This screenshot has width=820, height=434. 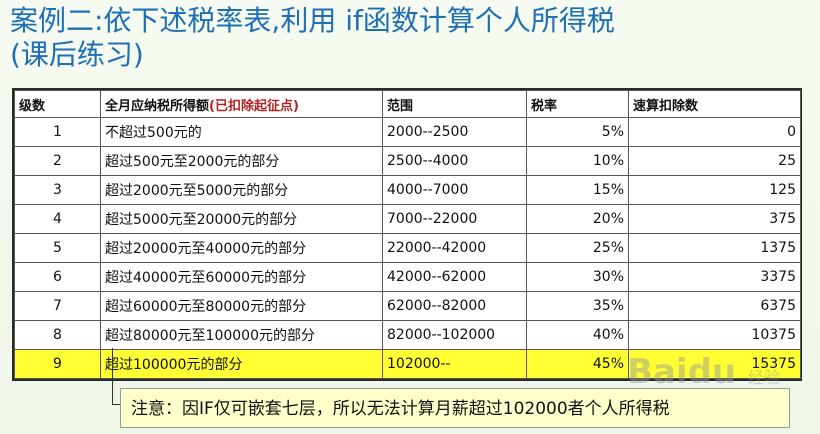 I want to click on cell-income: 超过100000元的部分, so click(x=241, y=364).